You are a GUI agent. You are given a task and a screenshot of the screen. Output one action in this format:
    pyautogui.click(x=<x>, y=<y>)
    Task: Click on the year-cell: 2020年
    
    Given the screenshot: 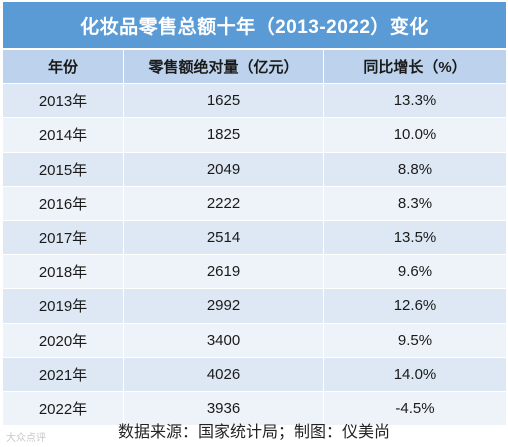 What is the action you would take?
    pyautogui.click(x=63, y=340)
    